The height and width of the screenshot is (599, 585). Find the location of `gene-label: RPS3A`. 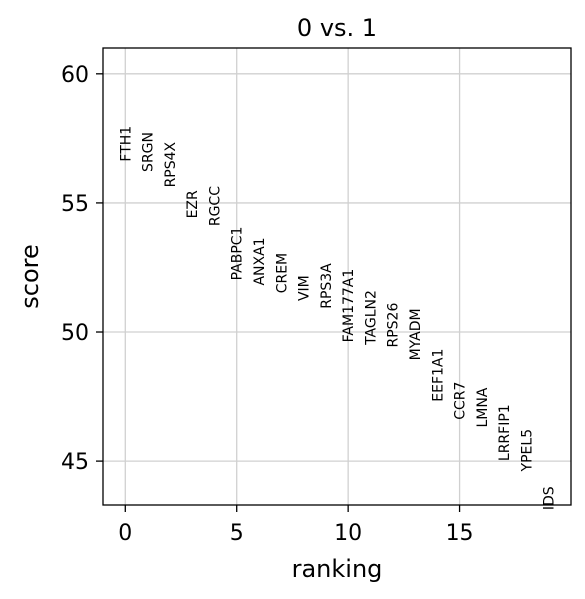

gene-label: RPS3A is located at coordinates (327, 286).